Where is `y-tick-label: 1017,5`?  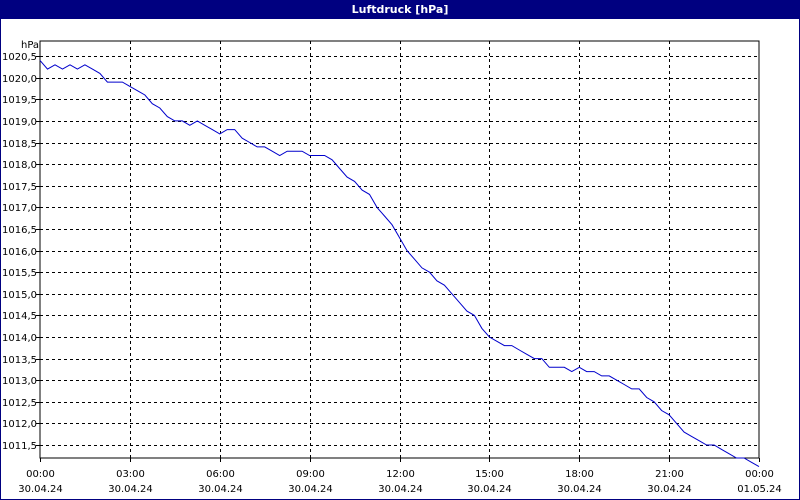 y-tick-label: 1017,5 is located at coordinates (19, 187).